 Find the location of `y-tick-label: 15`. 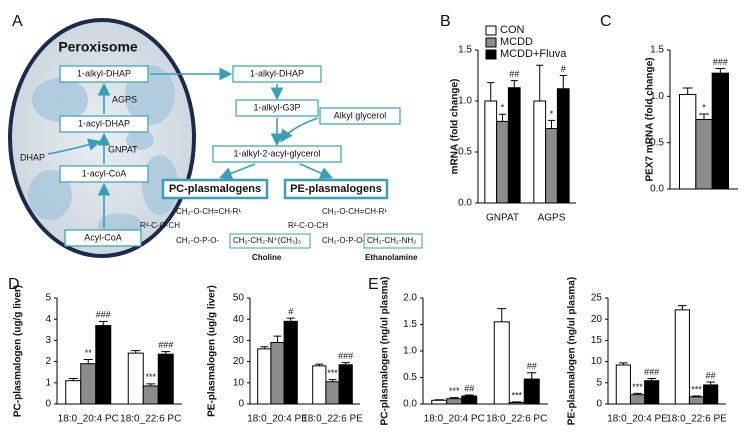

y-tick-label: 15 is located at coordinates (597, 340).